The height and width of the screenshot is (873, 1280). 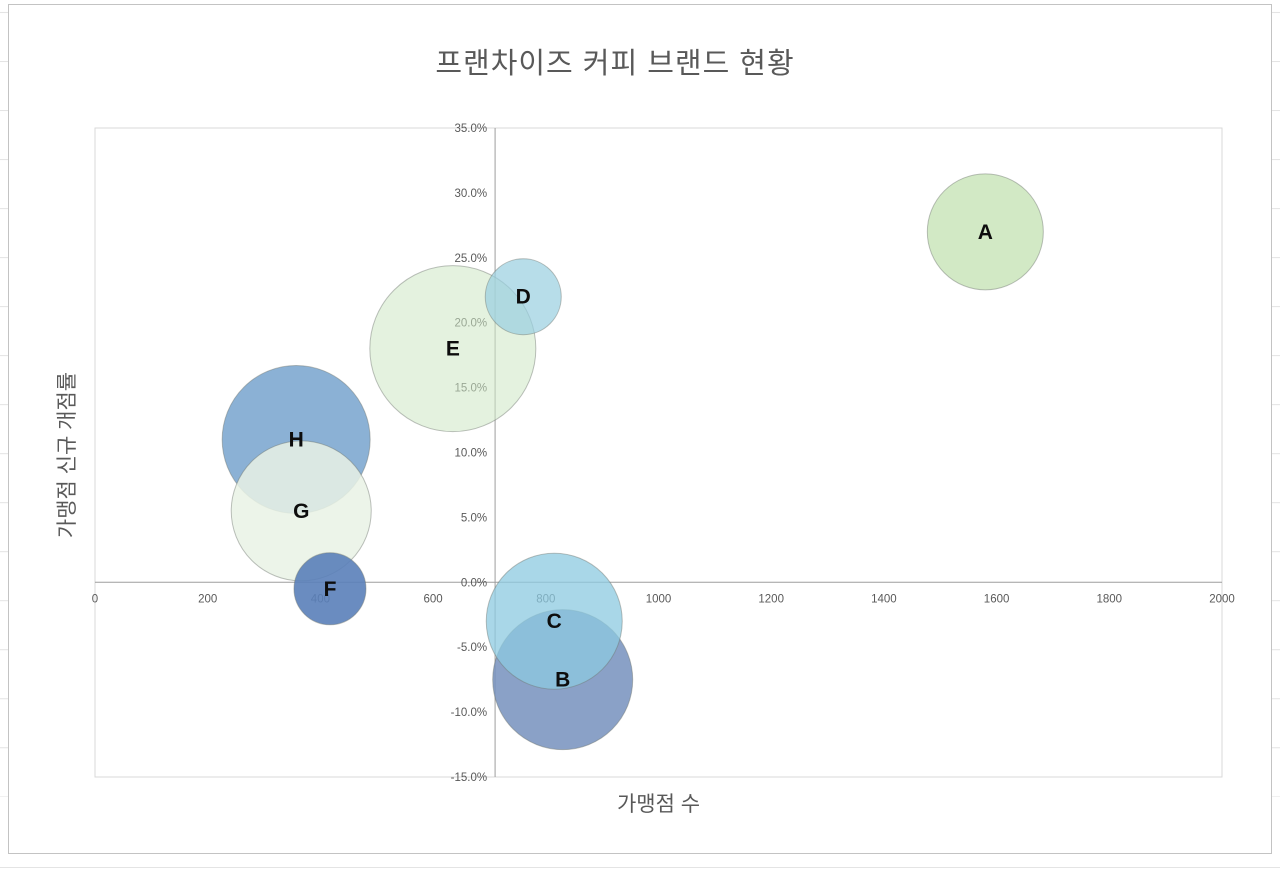 What do you see at coordinates (640, 867) in the screenshot?
I see `spreadsheet-row-line` at bounding box center [640, 867].